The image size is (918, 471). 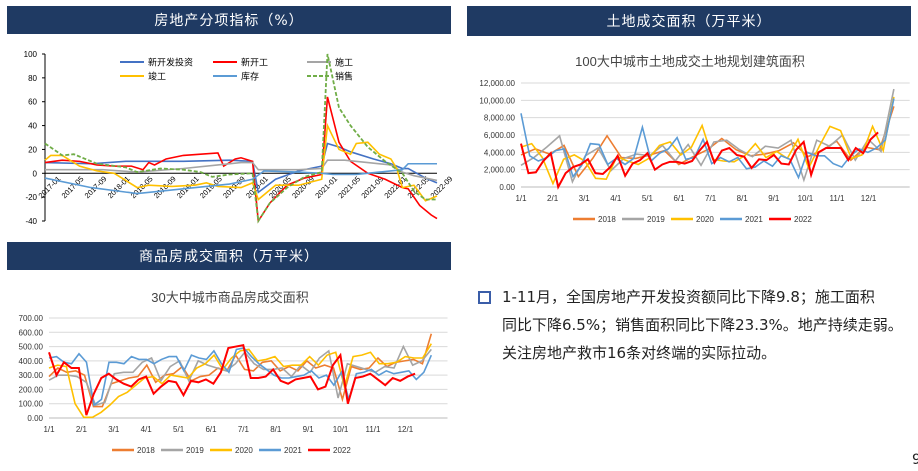 What do you see at coordinates (229, 256) in the screenshot?
I see `header-housing-transaction: 商品房成交面积（万平米）` at bounding box center [229, 256].